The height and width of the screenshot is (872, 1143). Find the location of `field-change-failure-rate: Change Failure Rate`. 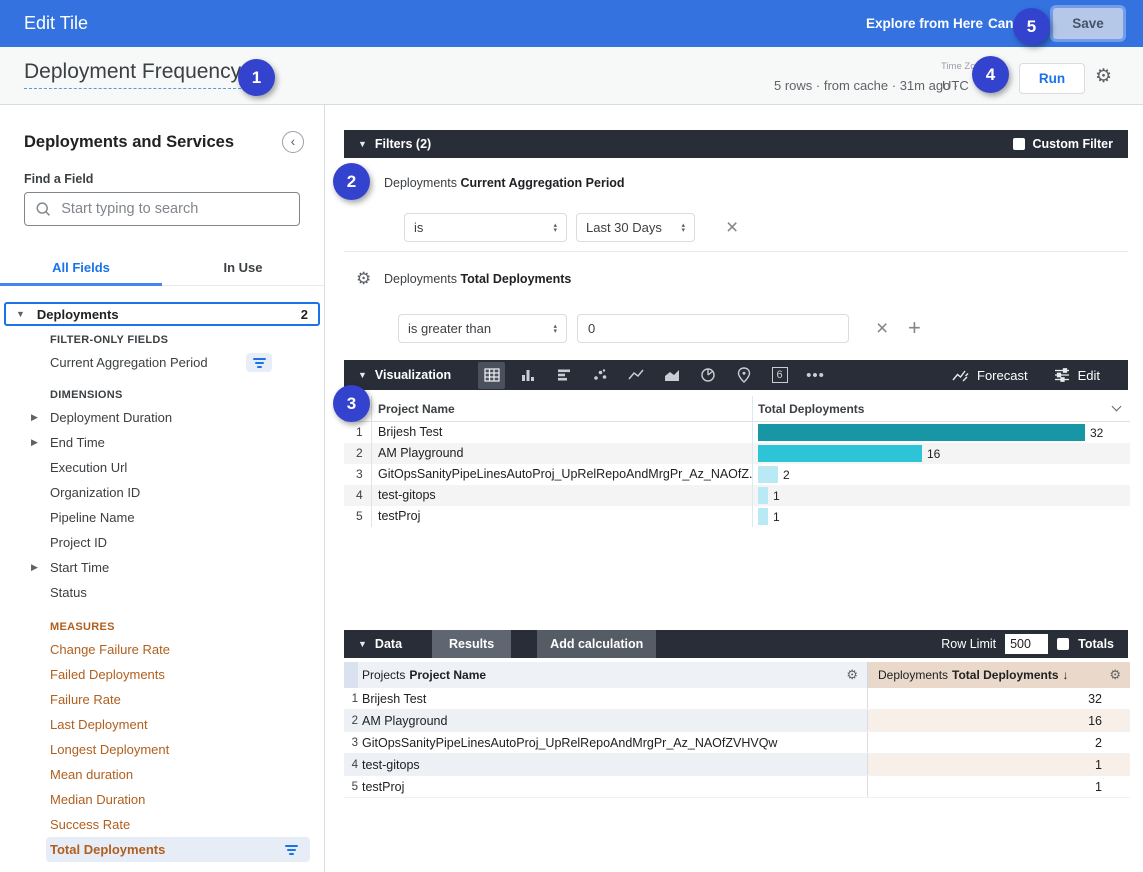

field-change-failure-rate: Change Failure Rate is located at coordinates (162, 649).